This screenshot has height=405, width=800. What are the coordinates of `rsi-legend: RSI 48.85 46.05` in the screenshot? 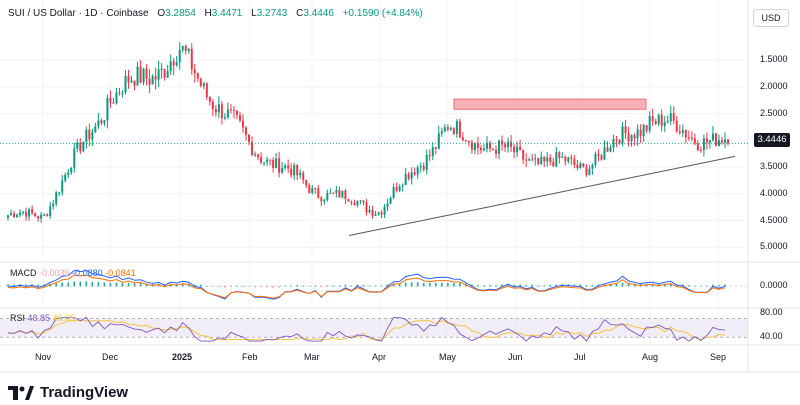 It's located at (42, 318).